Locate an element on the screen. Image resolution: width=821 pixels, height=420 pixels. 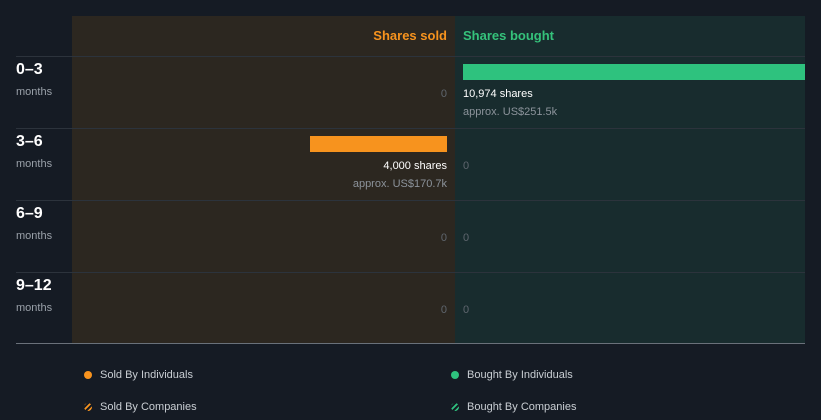
sold-approx-label: approx. US$170.7k is located at coordinates (399, 184).